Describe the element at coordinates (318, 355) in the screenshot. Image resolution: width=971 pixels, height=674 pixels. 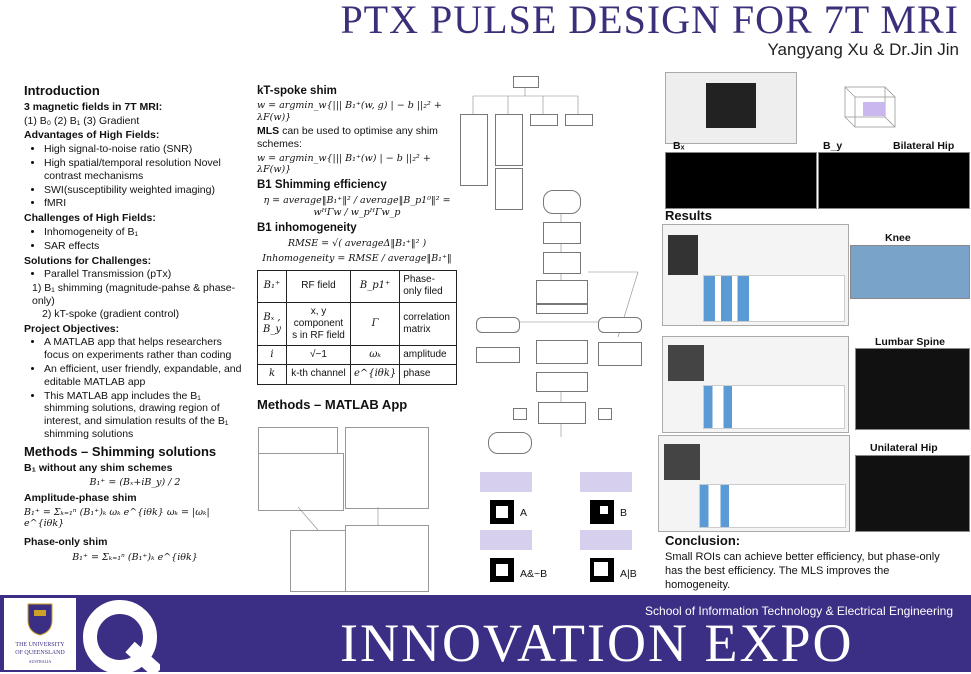
I see `table-cell: √−1` at that location.